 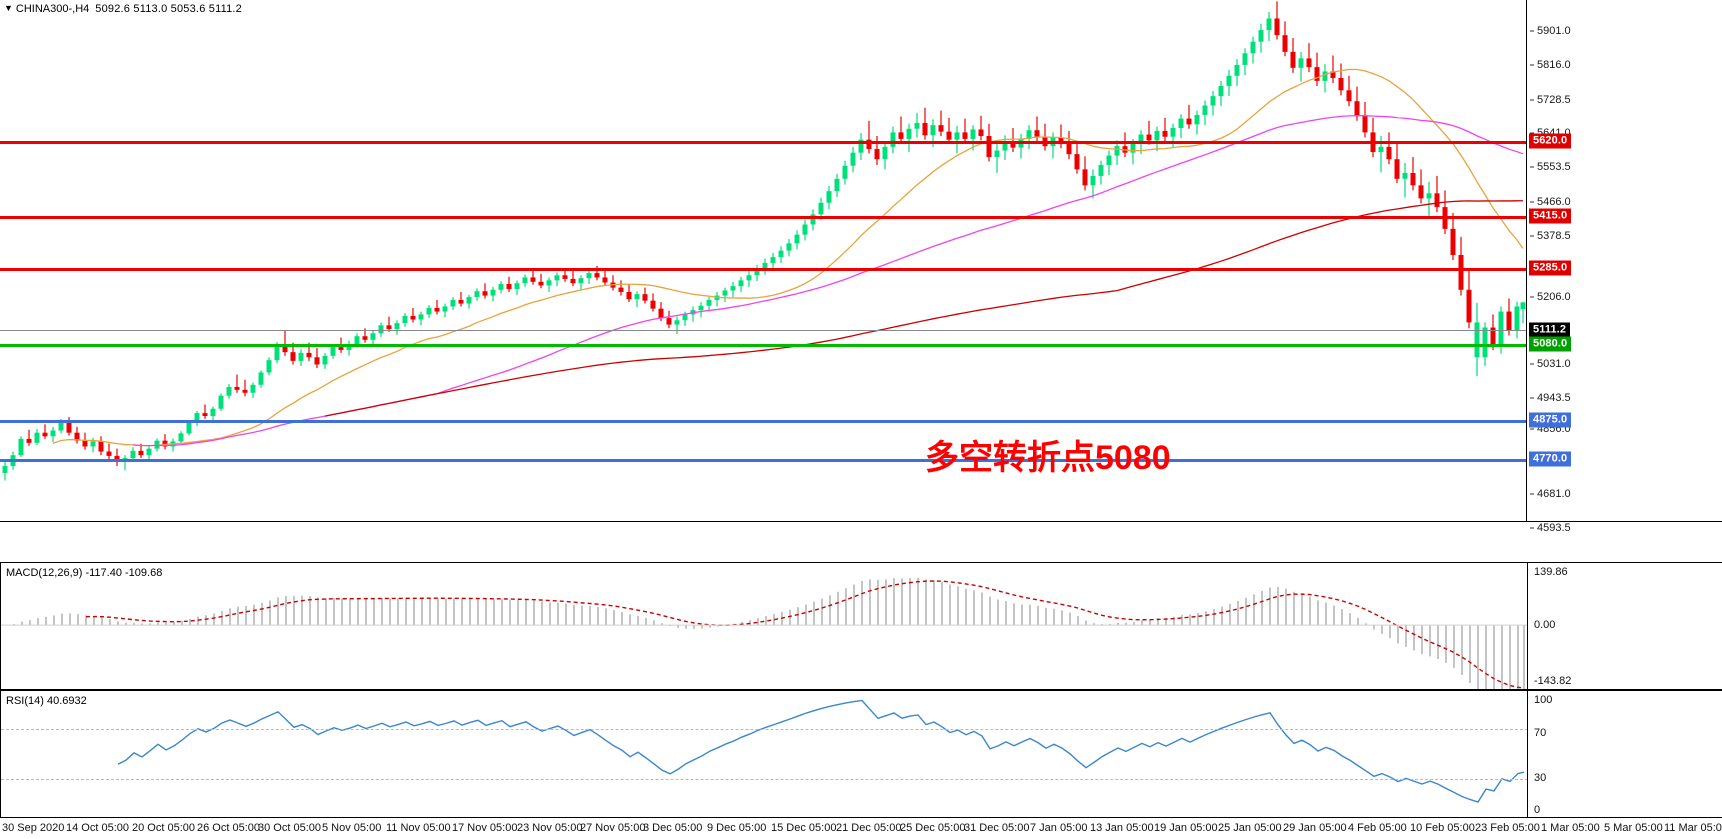 I want to click on time-axis-label: 14 Oct 05:00, so click(x=97, y=828).